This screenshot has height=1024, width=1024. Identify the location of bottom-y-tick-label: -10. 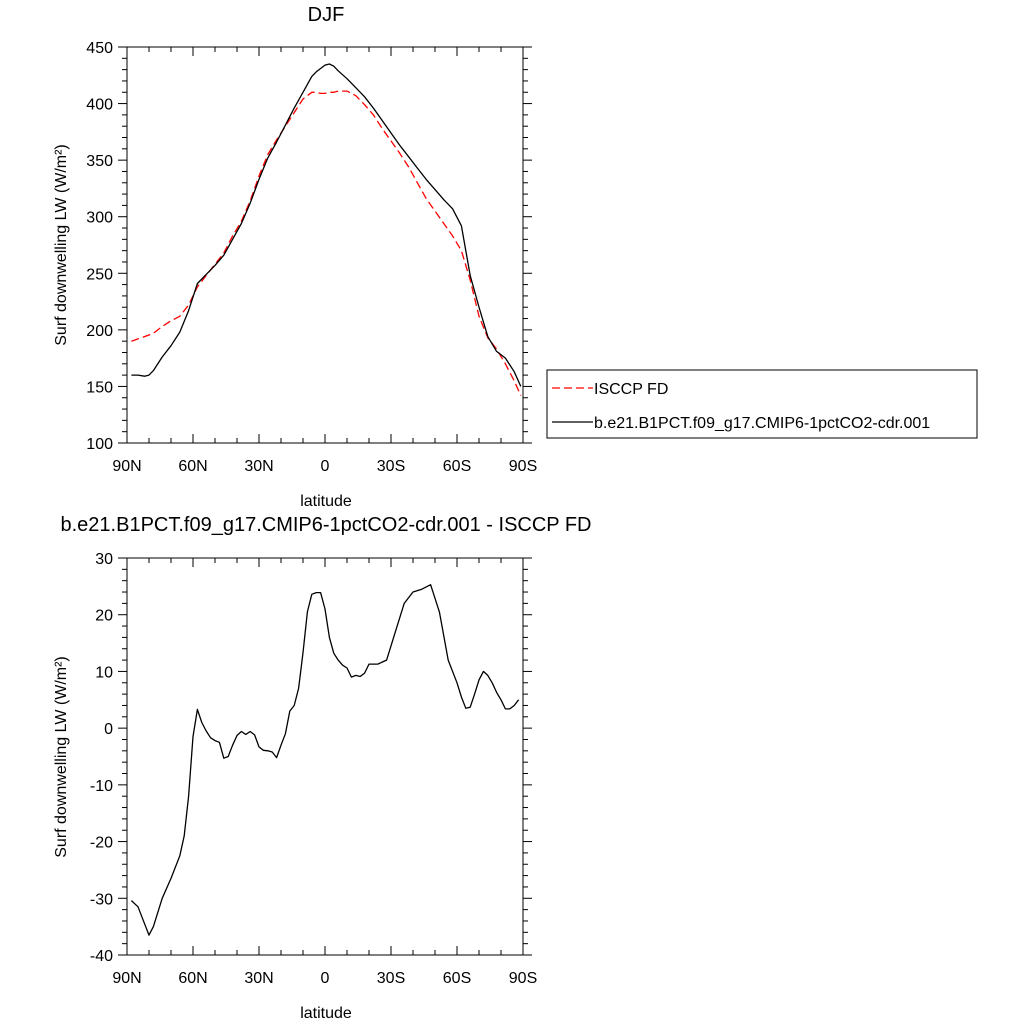
(101, 786).